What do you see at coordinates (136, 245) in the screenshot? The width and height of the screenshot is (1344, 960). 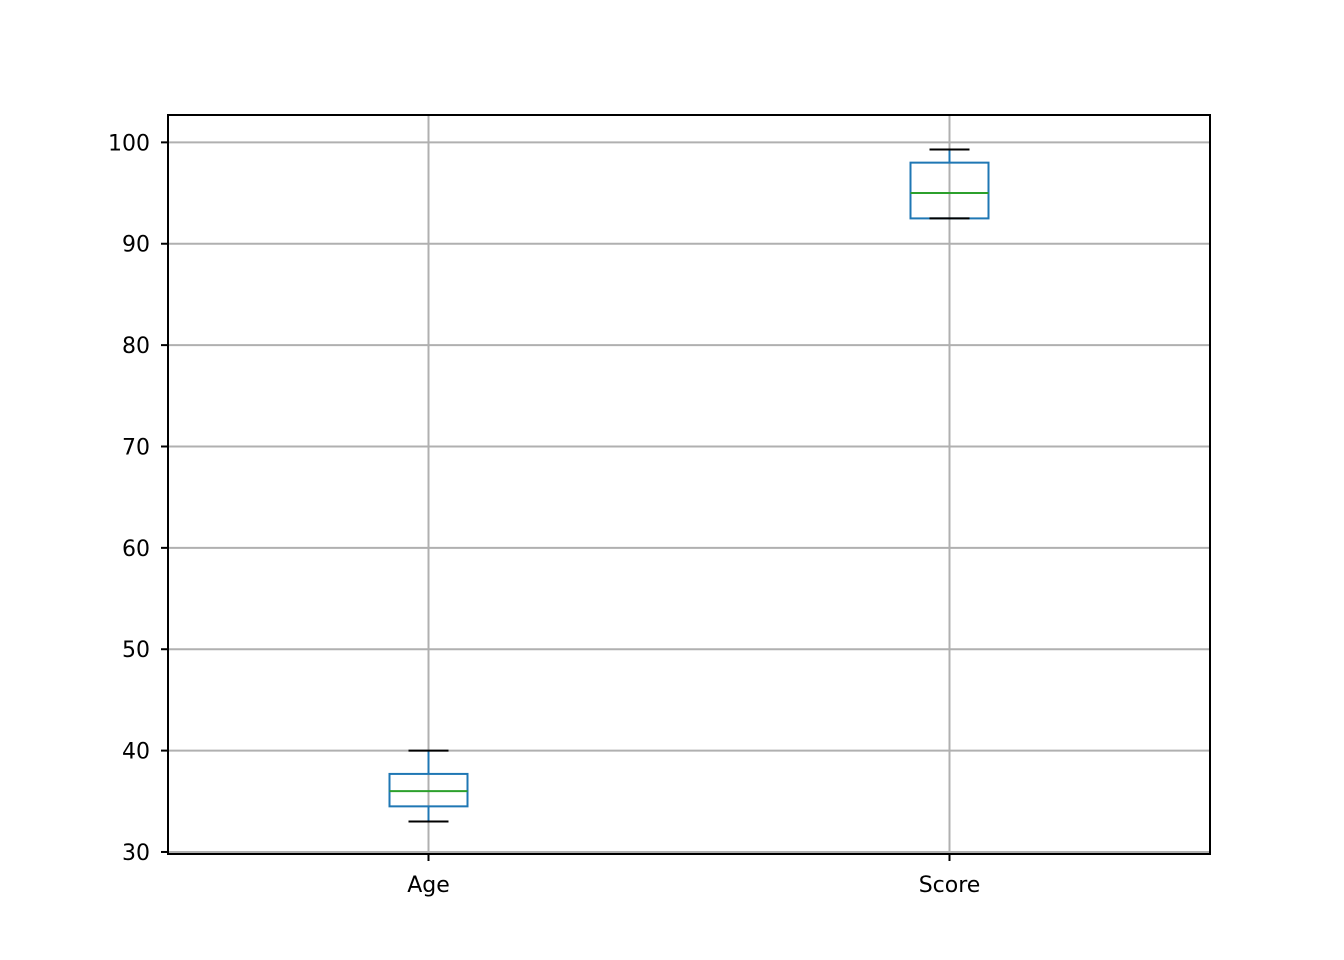 I see `y-tick-label: 90` at bounding box center [136, 245].